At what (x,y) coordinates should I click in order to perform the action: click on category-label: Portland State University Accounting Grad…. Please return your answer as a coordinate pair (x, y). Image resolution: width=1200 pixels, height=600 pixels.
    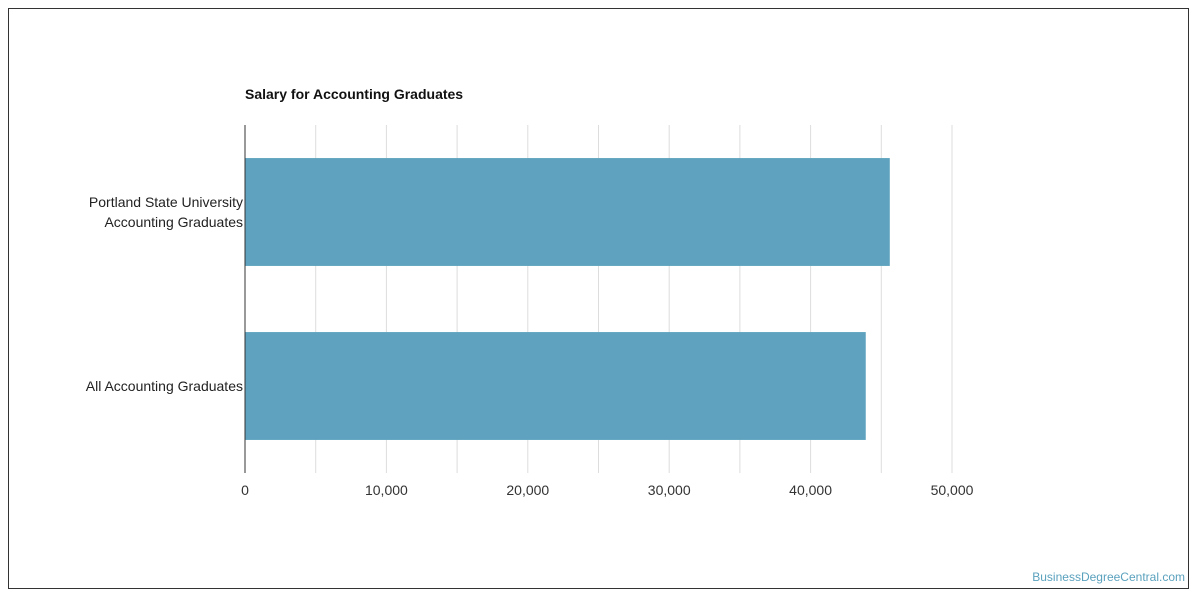
    Looking at the image, I should click on (166, 212).